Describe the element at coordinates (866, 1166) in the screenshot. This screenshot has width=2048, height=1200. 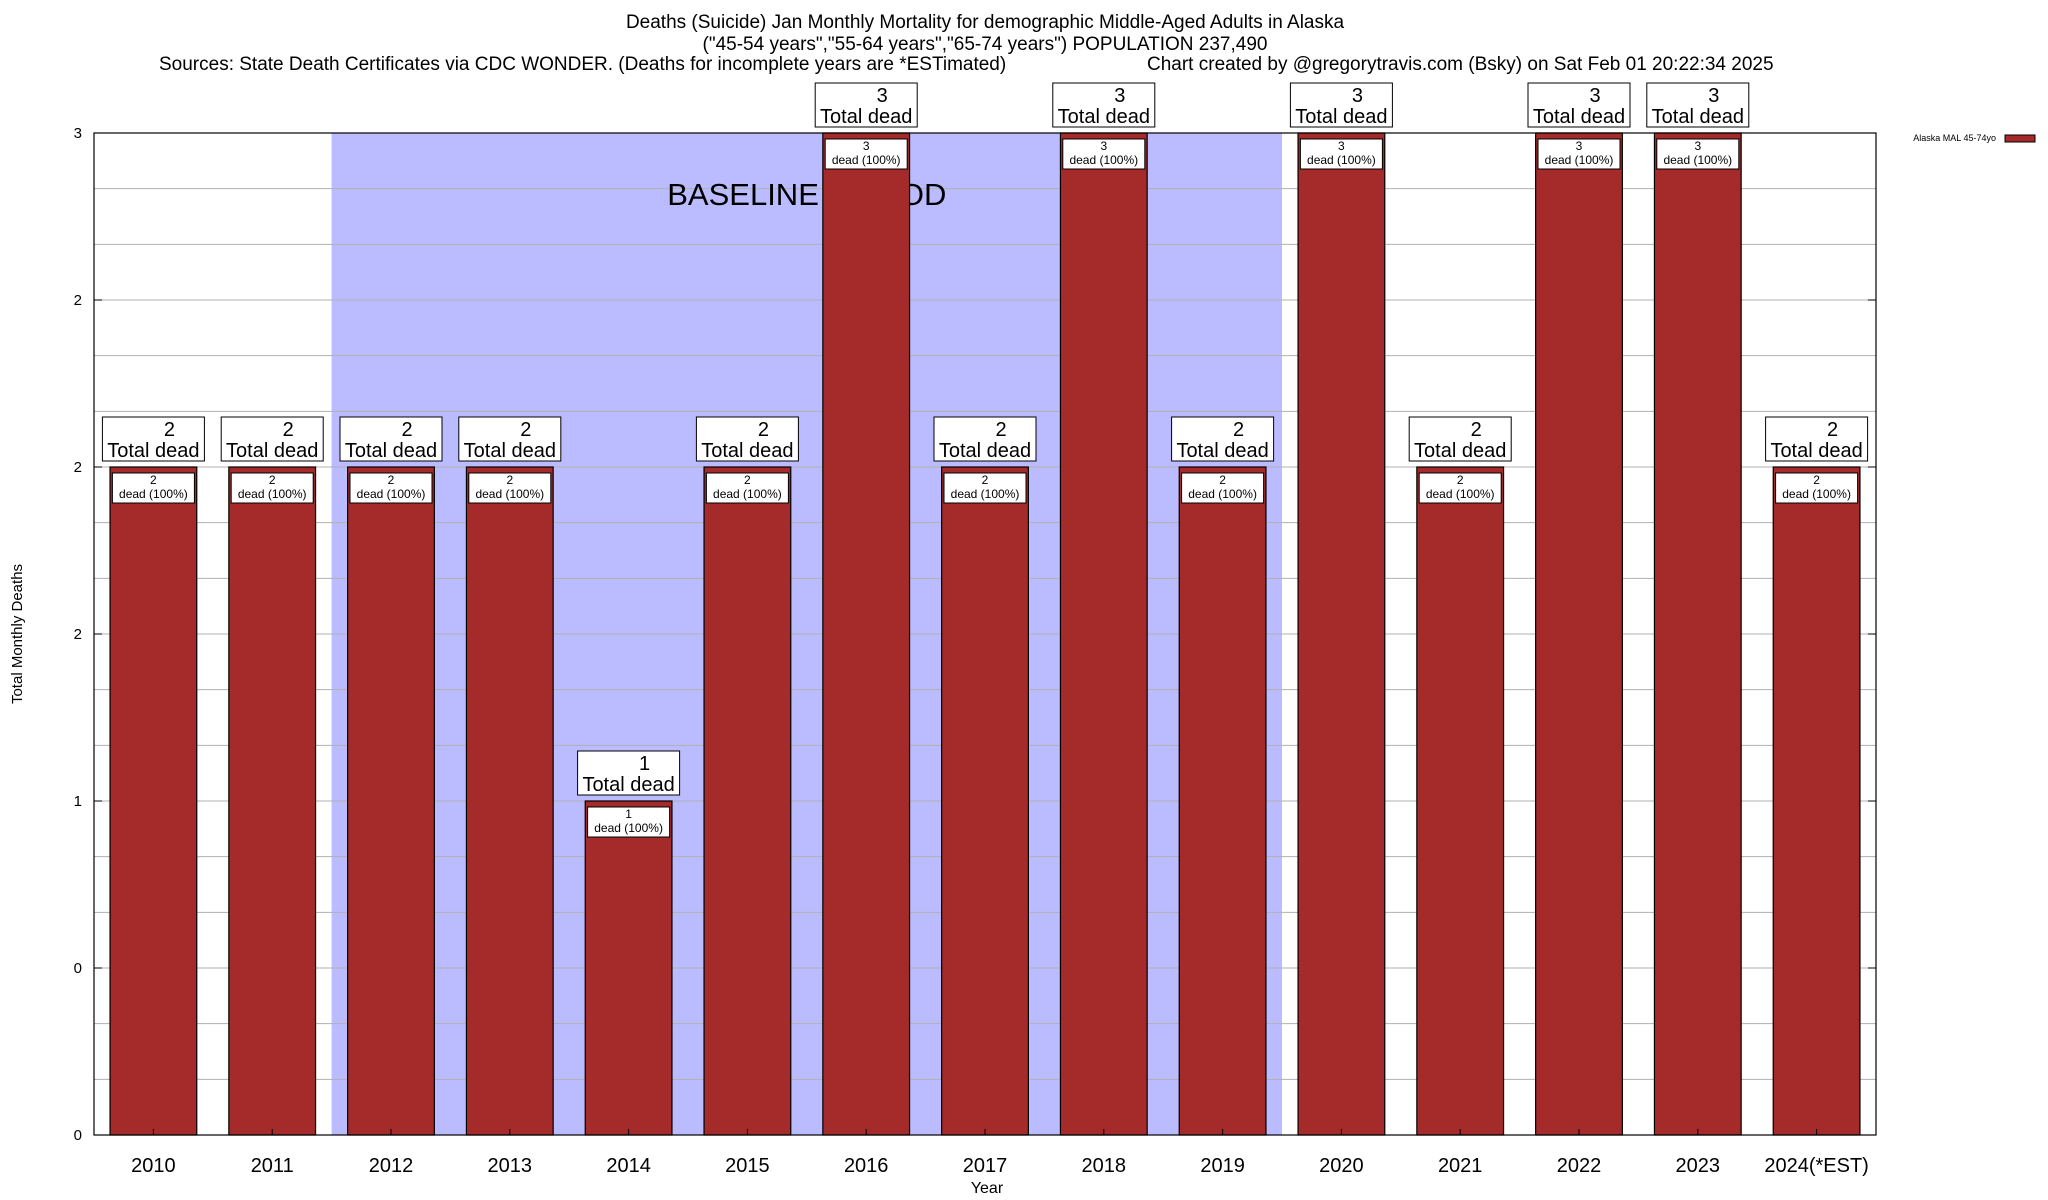
I see `x-tick-label: 2016` at that location.